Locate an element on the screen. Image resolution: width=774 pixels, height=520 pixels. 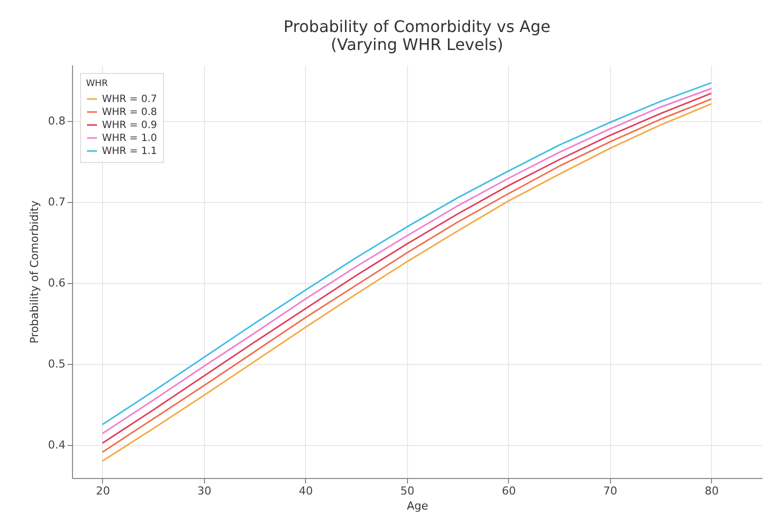
legend-title: WHR is located at coordinates (97, 84).